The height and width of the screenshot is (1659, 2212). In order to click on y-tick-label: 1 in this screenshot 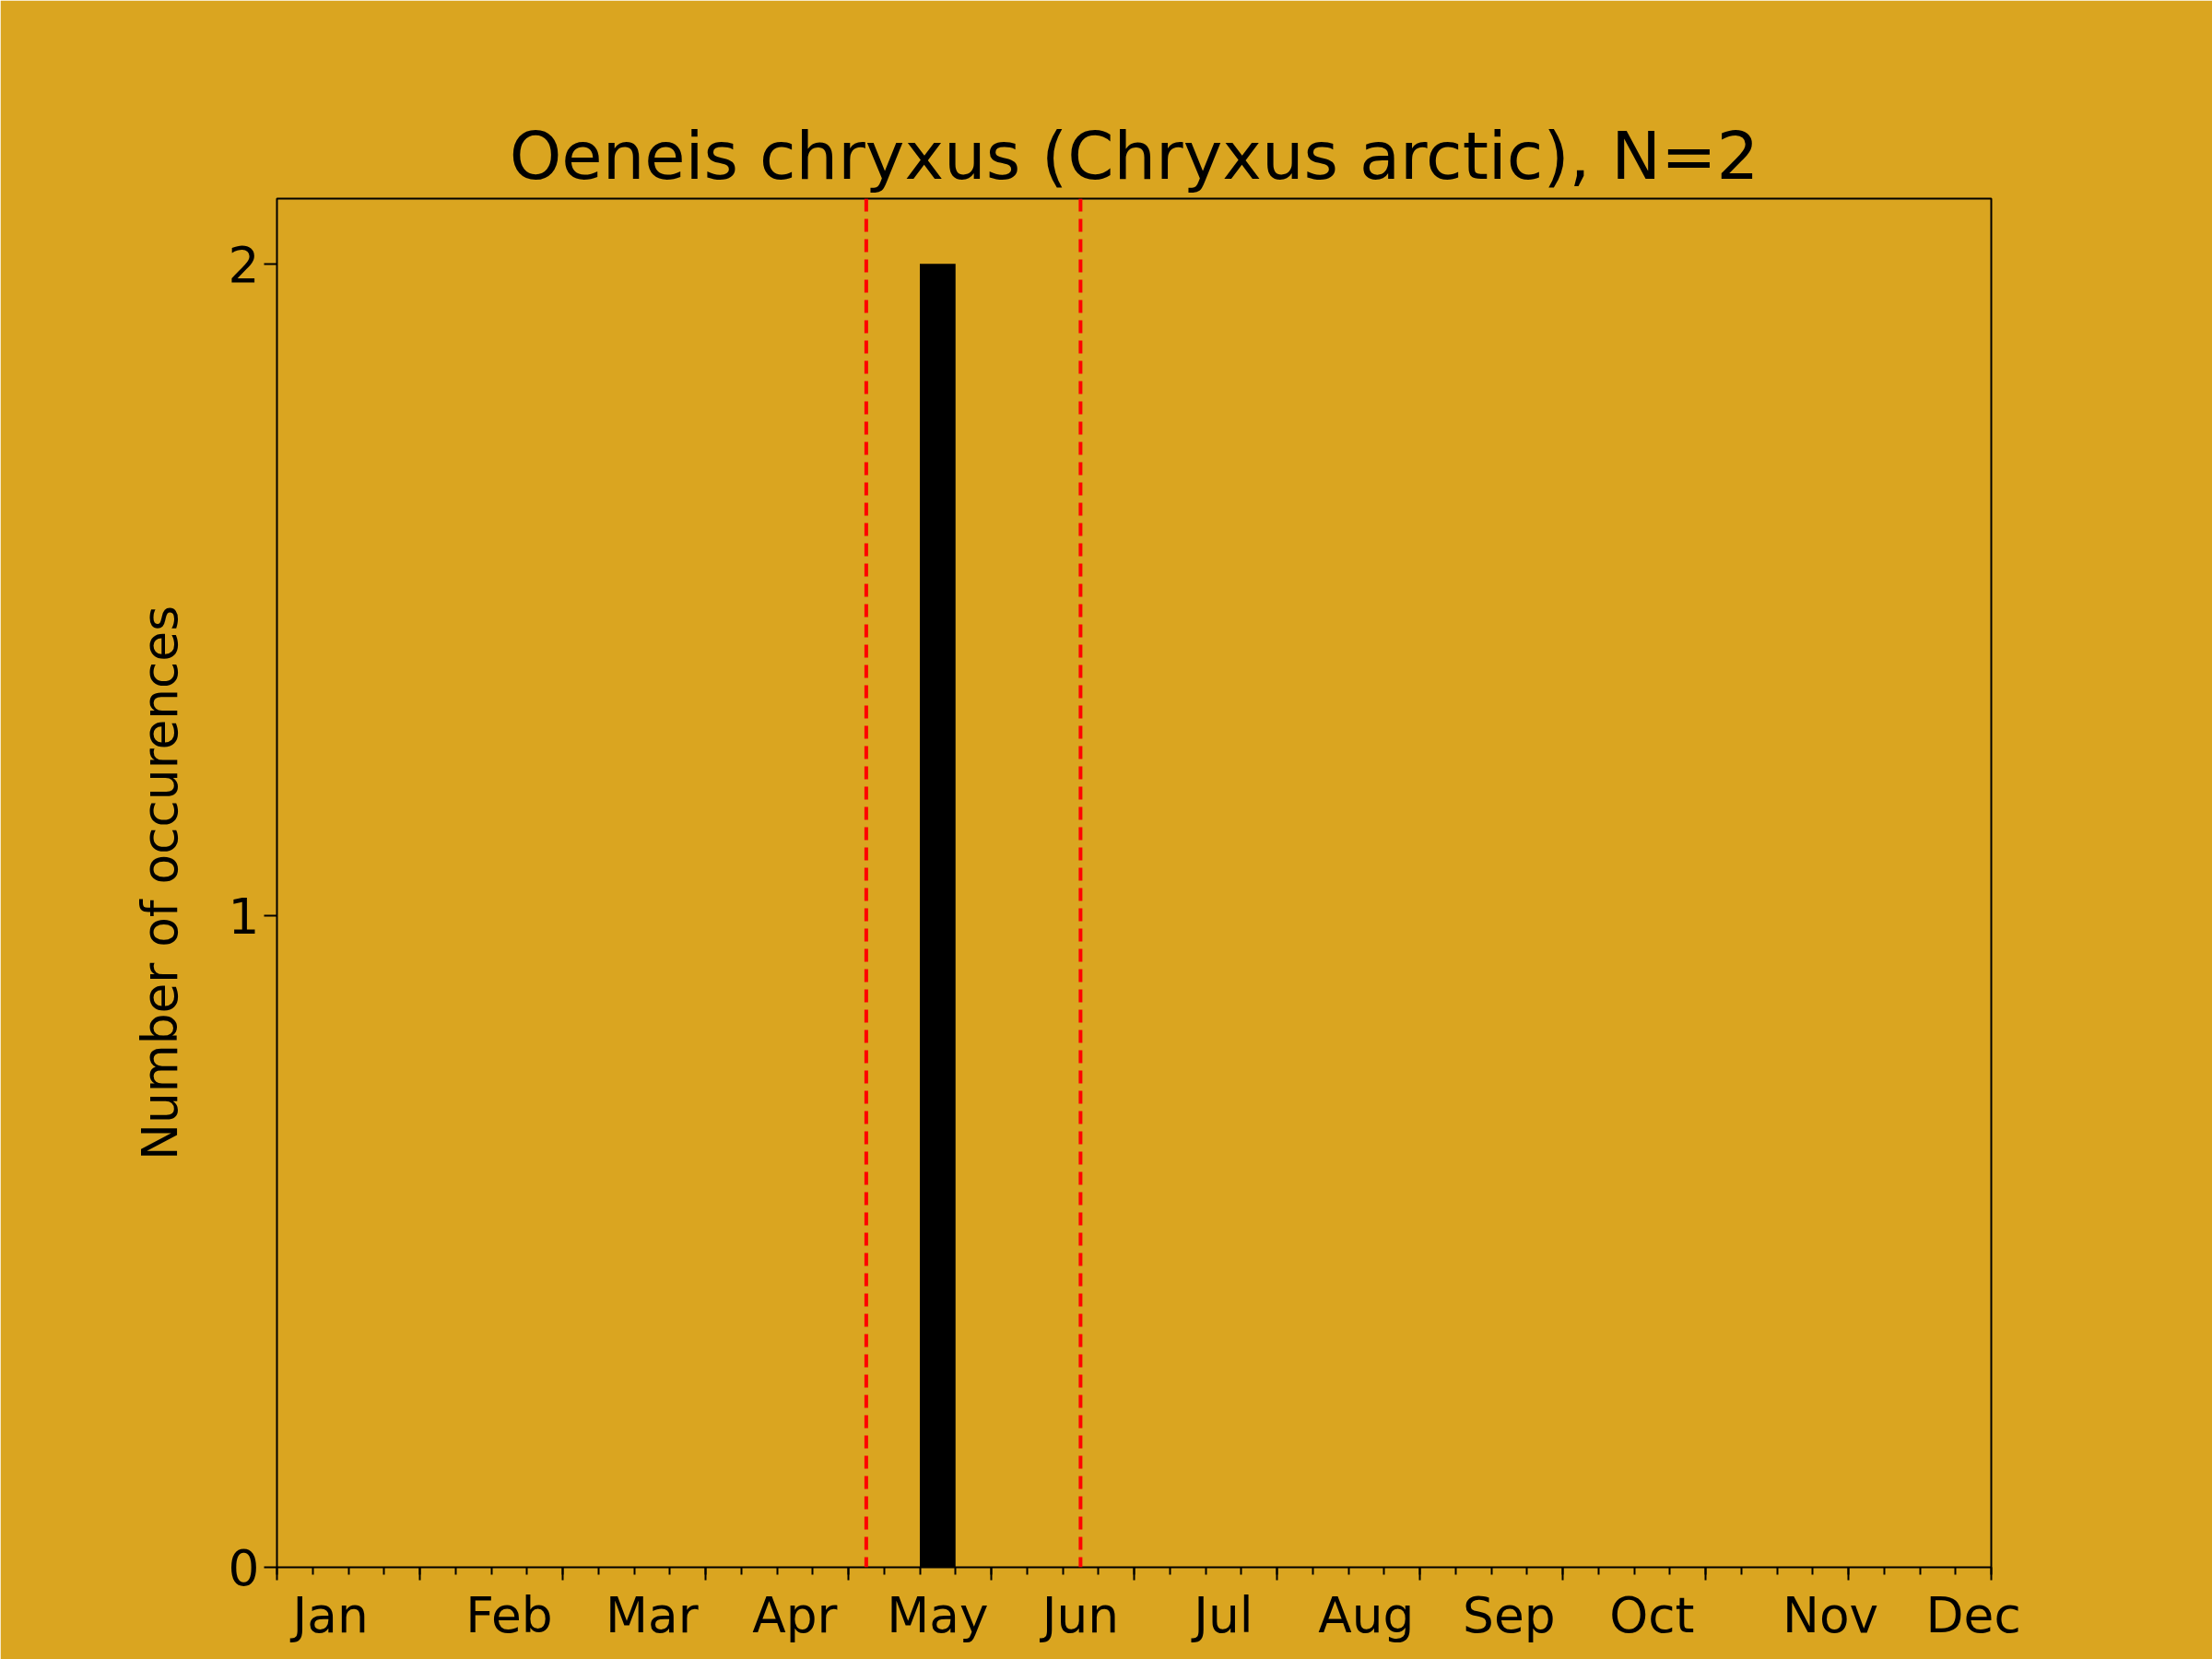, I will do `click(244, 916)`.